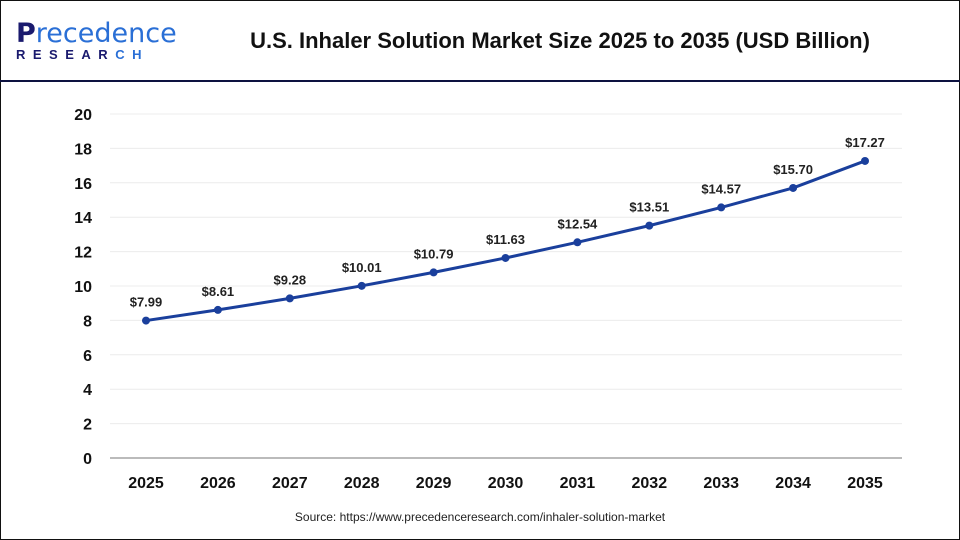 This screenshot has height=540, width=960. I want to click on x-tick-label: 2026, so click(218, 483).